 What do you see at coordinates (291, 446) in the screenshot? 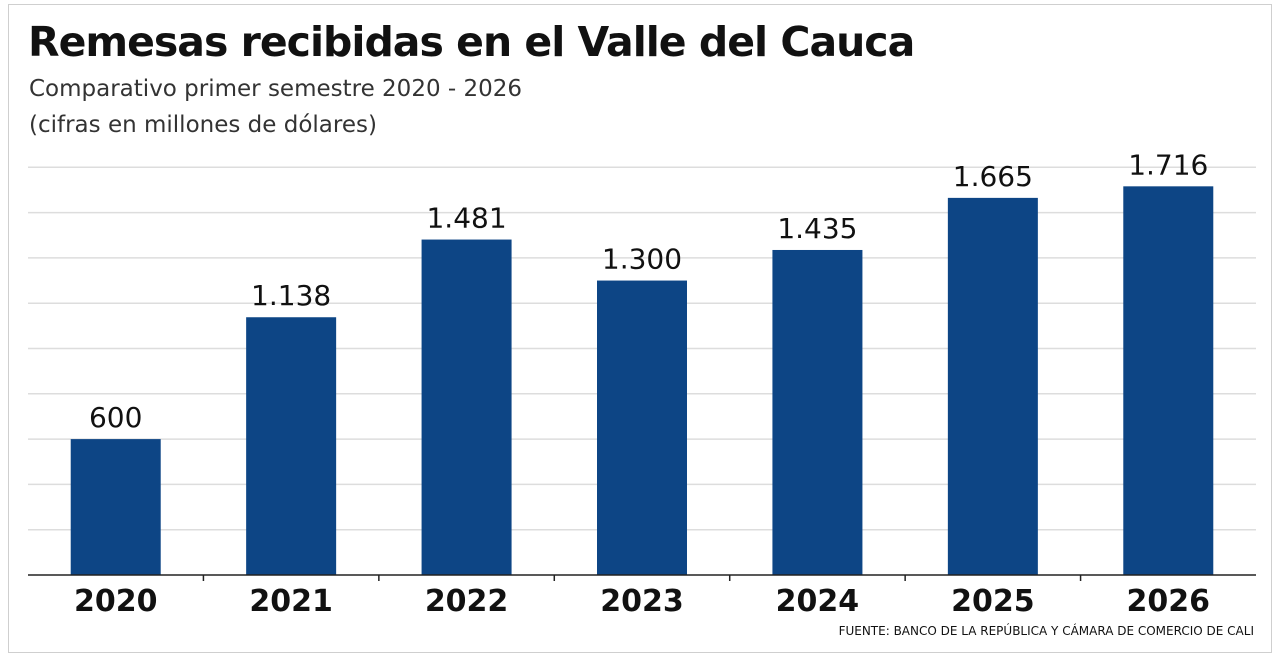
I see `bar-2021` at bounding box center [291, 446].